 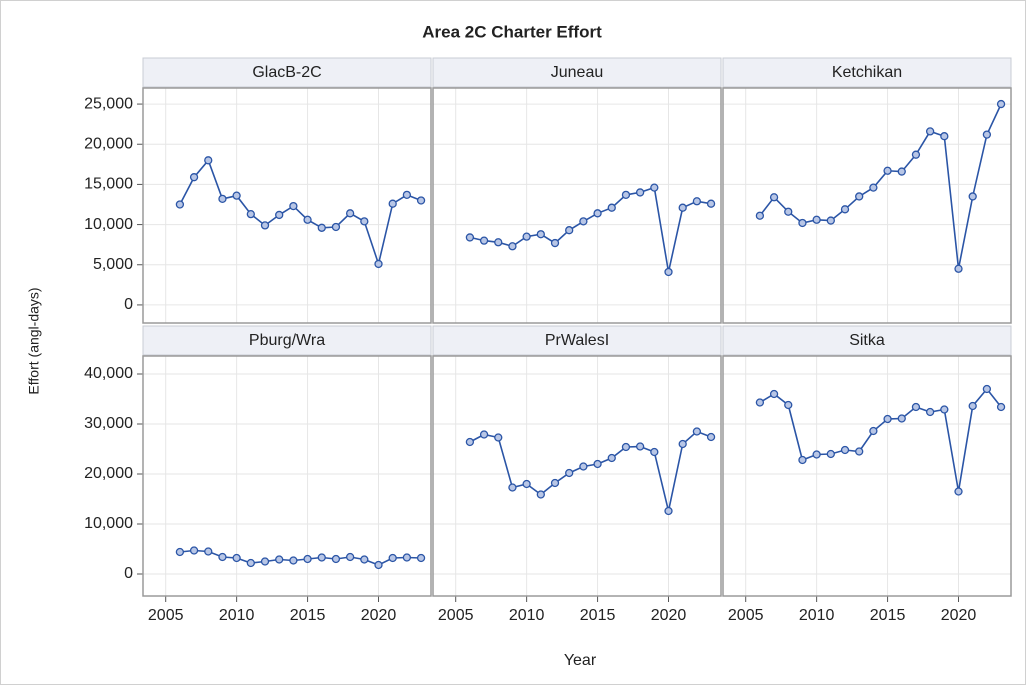 What do you see at coordinates (113, 264) in the screenshot?
I see `y-tick-label: 5,000` at bounding box center [113, 264].